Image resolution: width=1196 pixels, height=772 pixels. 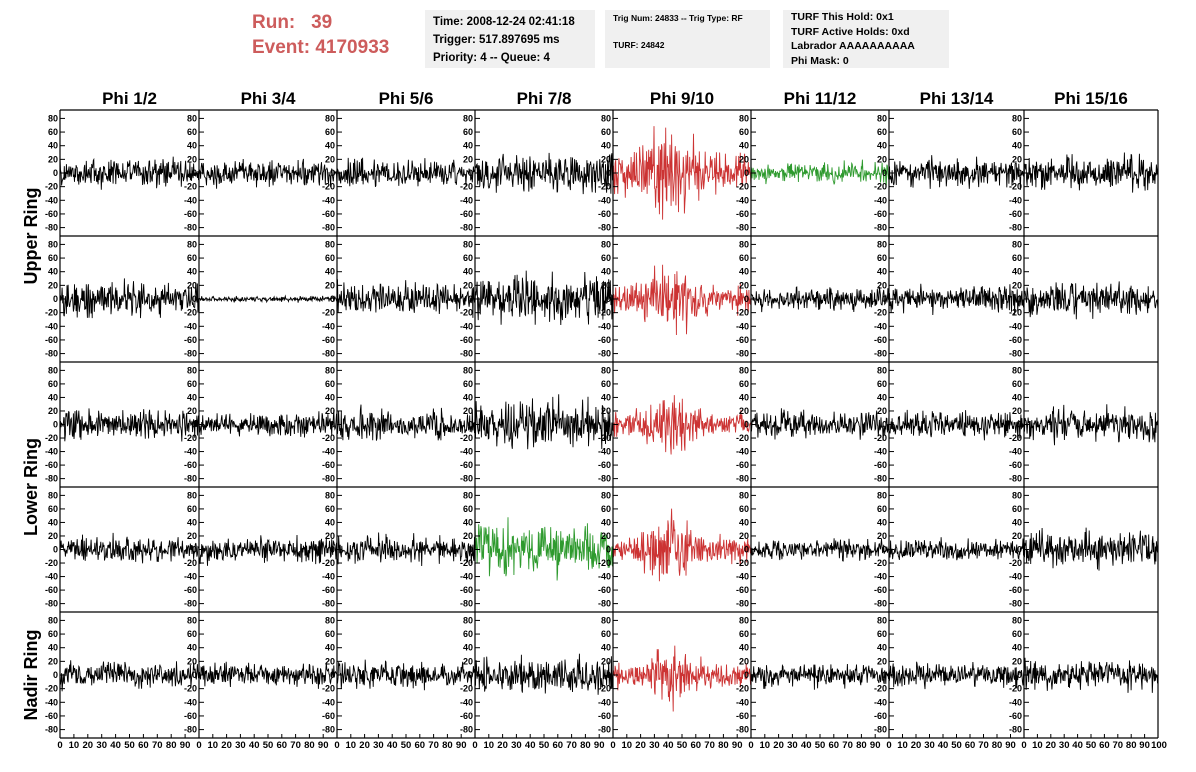 I want to click on column-title: Phi 11/12, so click(x=820, y=98).